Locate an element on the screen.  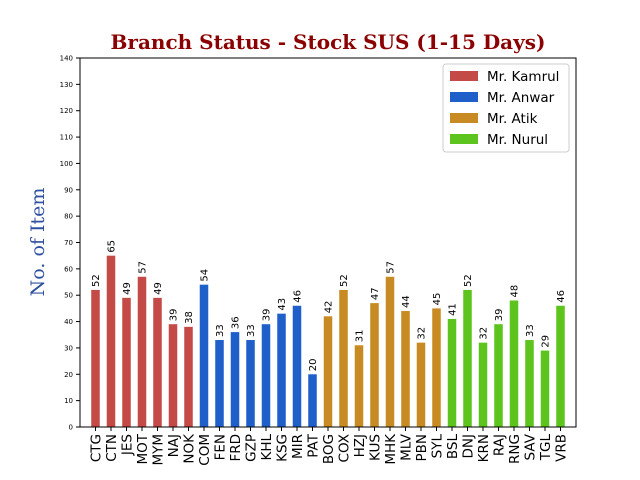
y-tick-label: 40 is located at coordinates (68, 322).